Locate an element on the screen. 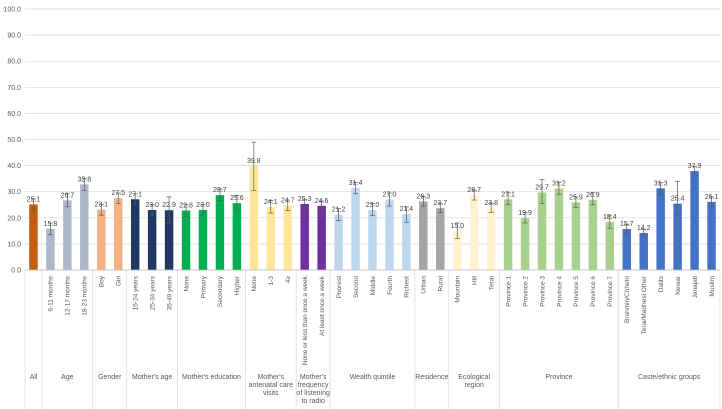 The height and width of the screenshot is (409, 722). data-label: 21.4 is located at coordinates (407, 209).